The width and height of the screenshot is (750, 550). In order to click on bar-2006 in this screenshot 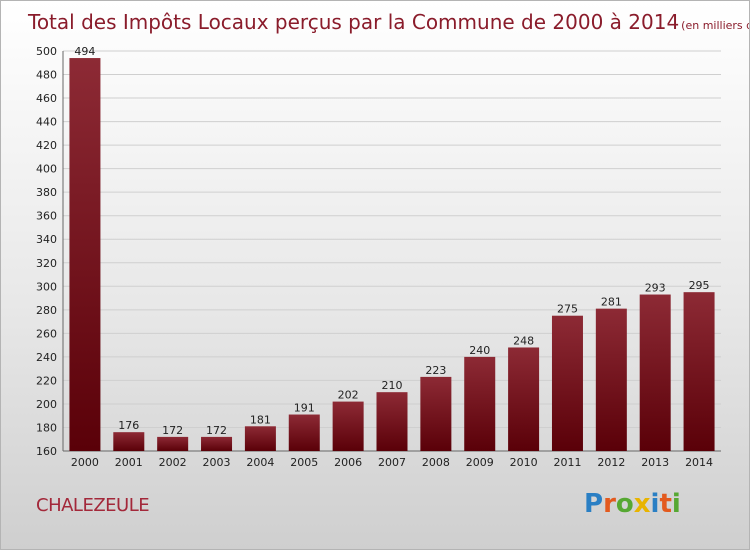, I will do `click(348, 426)`.